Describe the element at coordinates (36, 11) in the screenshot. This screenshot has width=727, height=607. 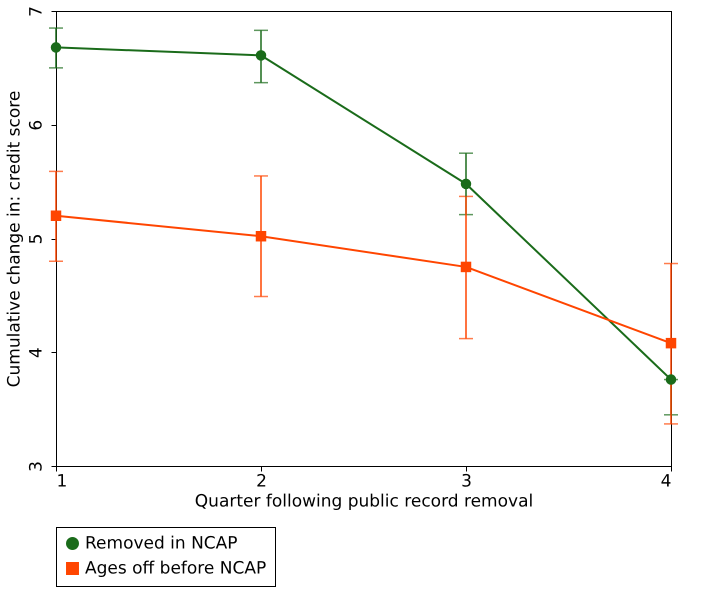
I see `y-tick-label: 7` at that location.